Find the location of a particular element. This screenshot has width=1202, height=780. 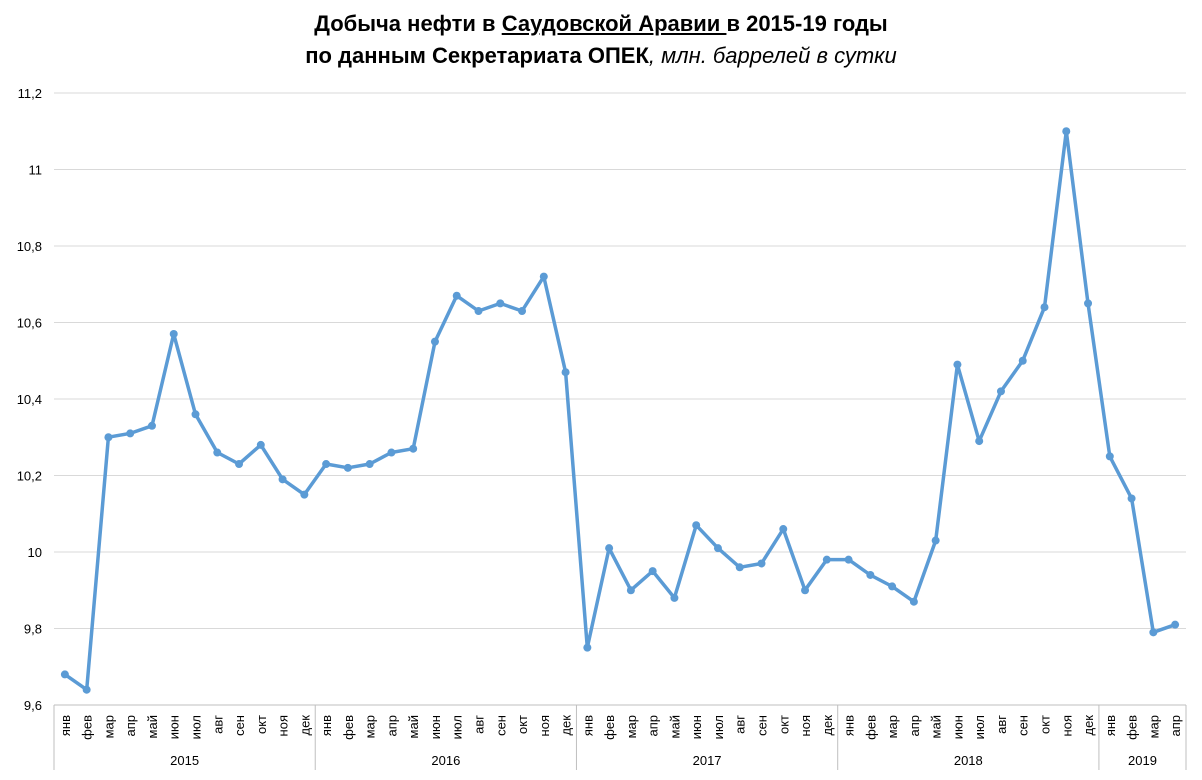

x-group-label: 2018 is located at coordinates (968, 760).